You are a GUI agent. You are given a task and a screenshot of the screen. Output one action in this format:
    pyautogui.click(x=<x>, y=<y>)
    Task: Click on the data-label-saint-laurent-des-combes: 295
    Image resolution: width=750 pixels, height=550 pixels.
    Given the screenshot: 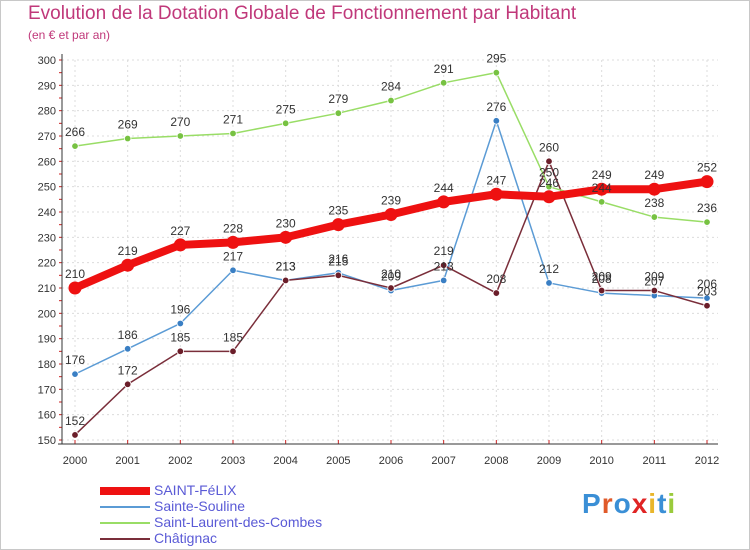 What is the action you would take?
    pyautogui.click(x=496, y=59)
    